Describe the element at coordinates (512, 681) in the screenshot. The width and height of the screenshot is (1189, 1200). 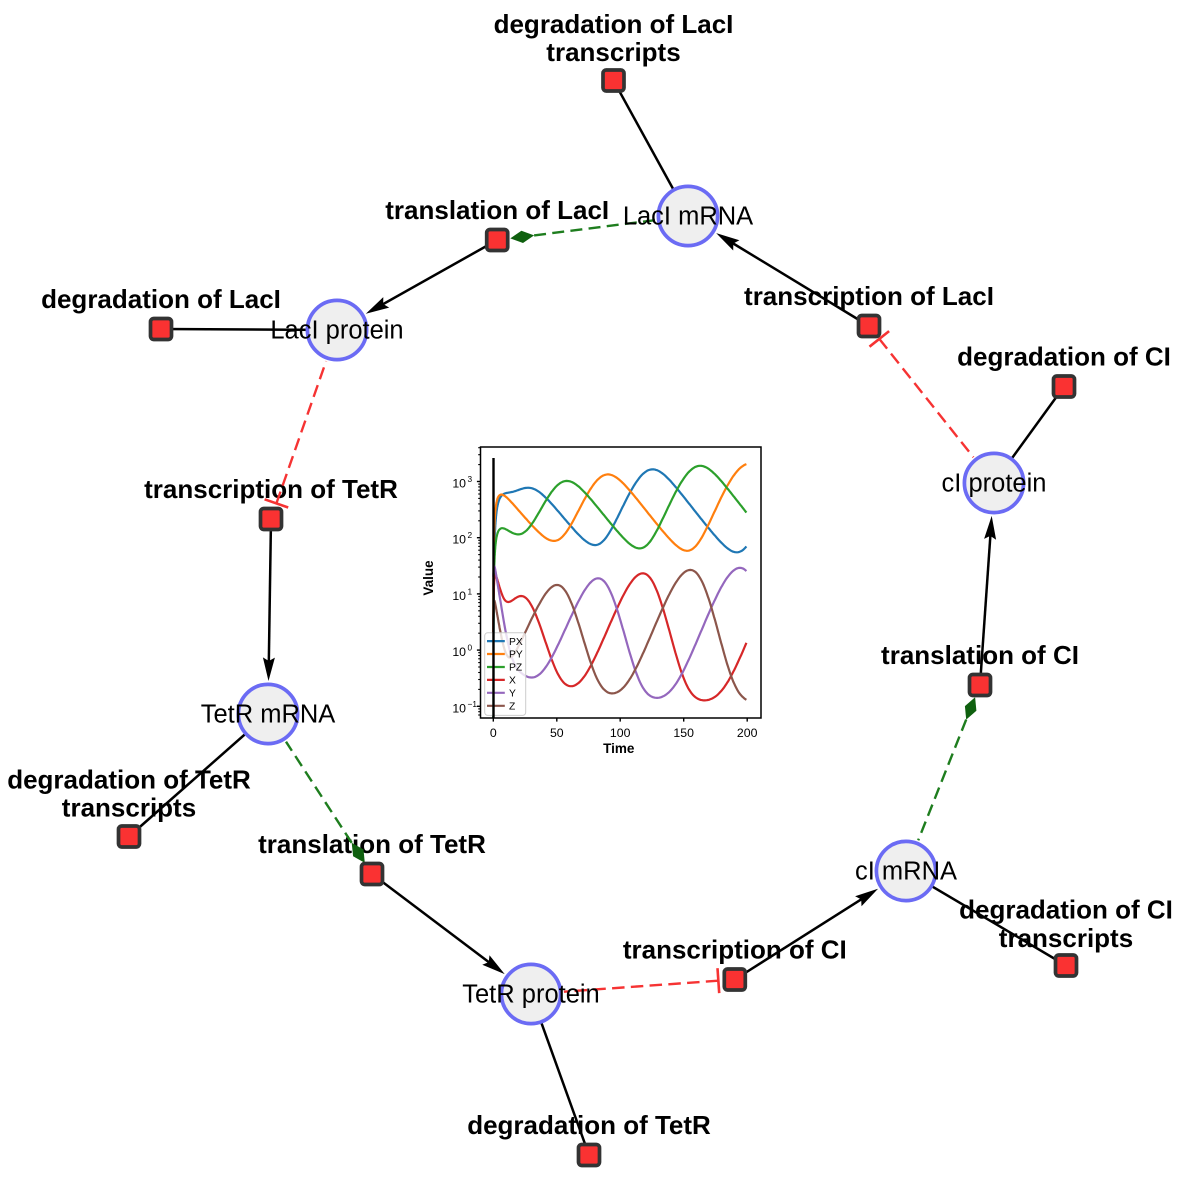
I see `svg-text: X` at that location.